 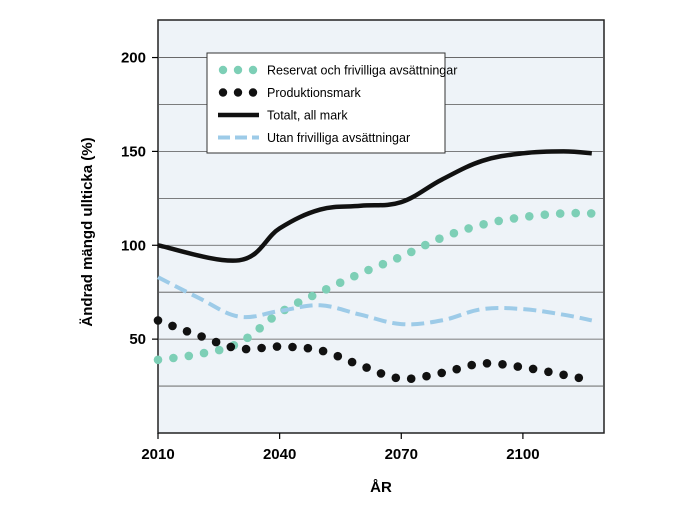 I want to click on legend-item: Produktionsmark, so click(x=290, y=93).